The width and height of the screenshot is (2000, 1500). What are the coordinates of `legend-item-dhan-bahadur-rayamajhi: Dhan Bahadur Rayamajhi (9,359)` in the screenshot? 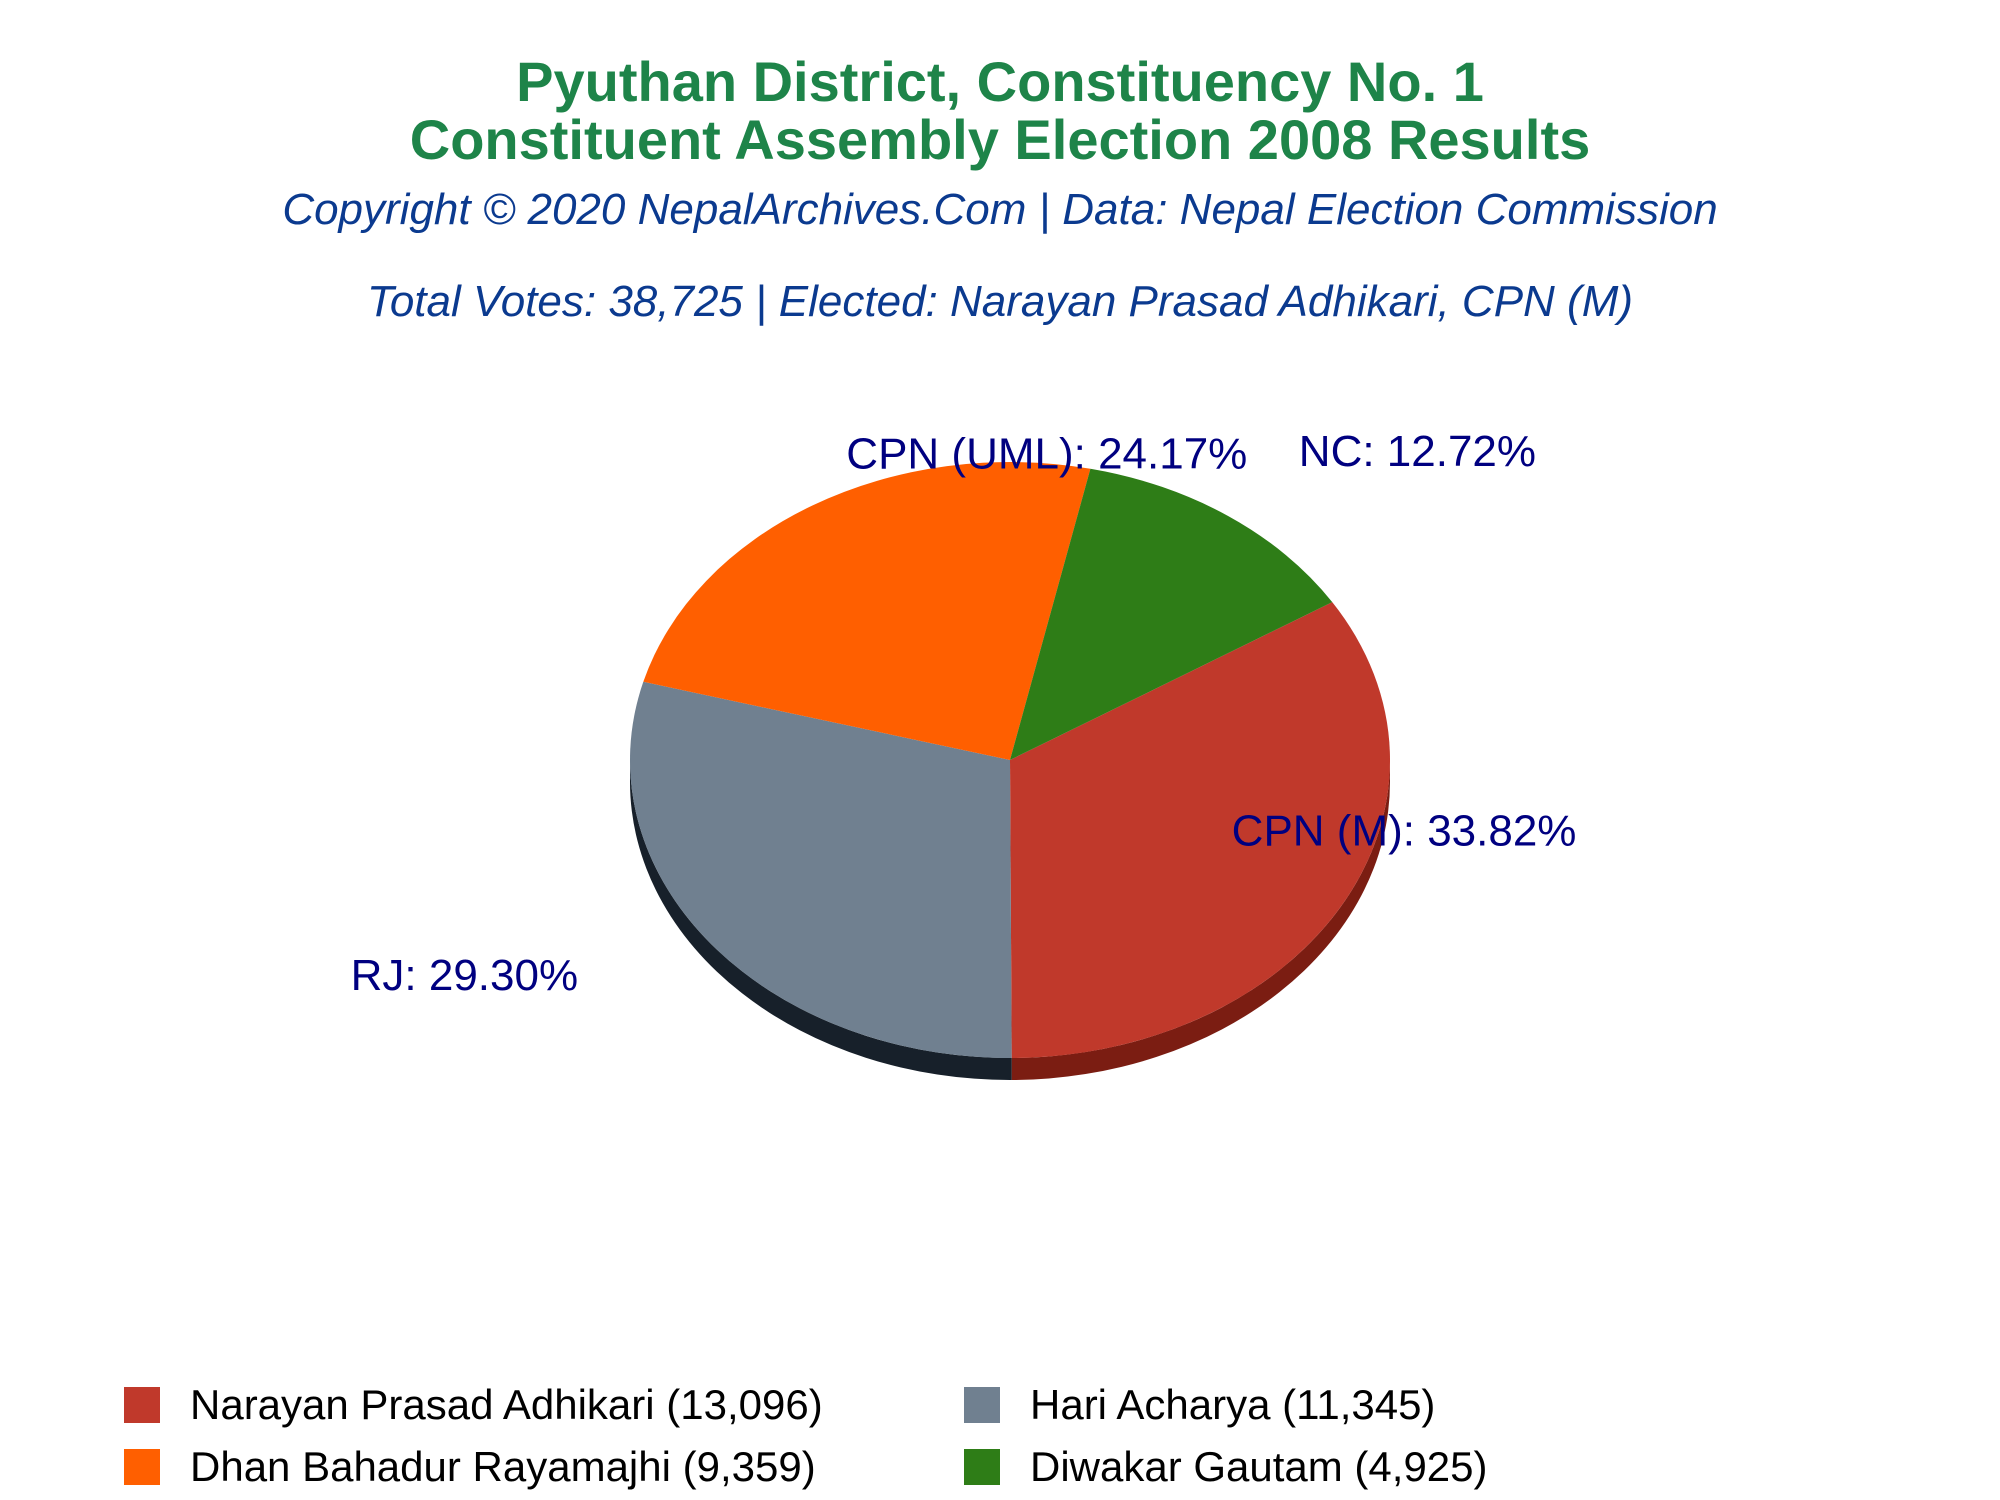 It's located at (470, 1467).